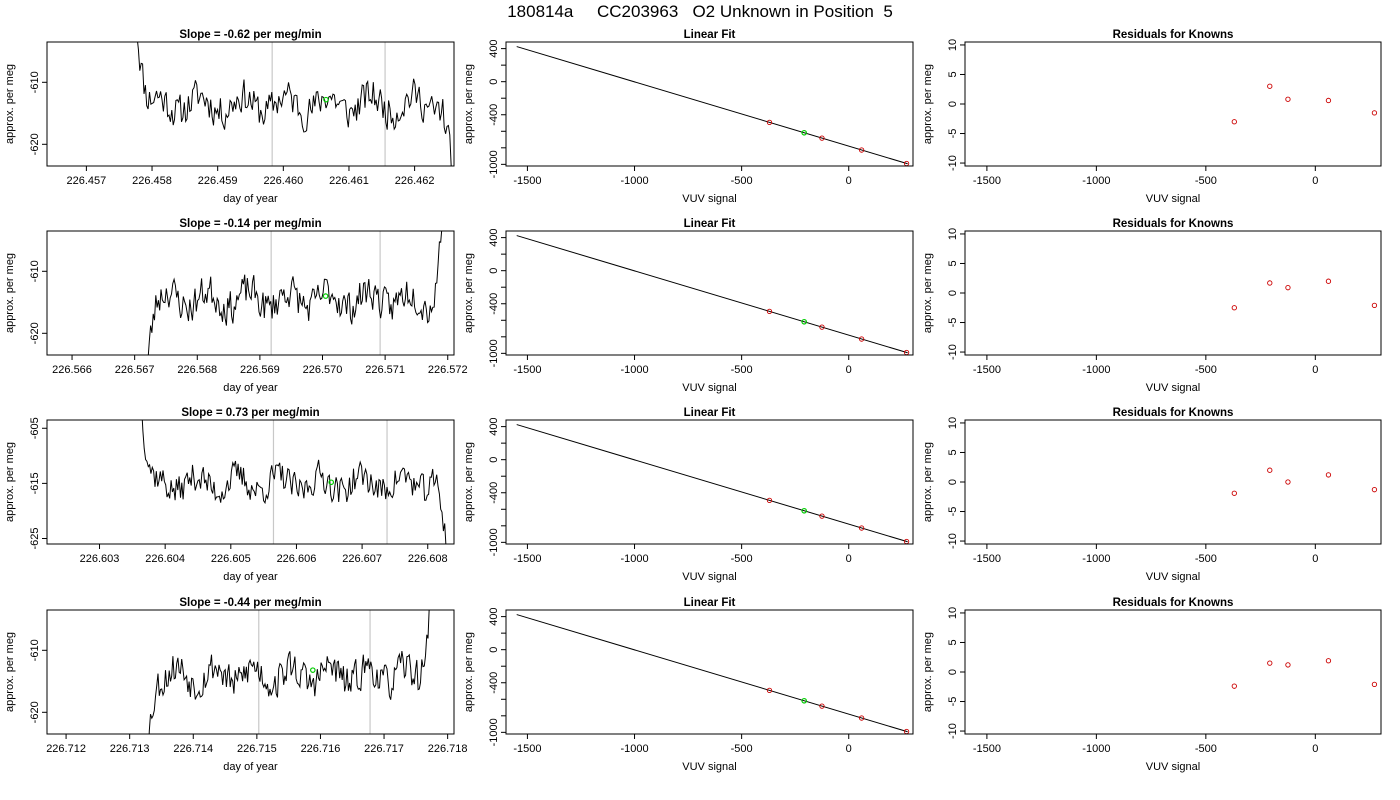 The width and height of the screenshot is (1400, 800). Describe the element at coordinates (321, 749) in the screenshot. I see `x-tick-label: 226.716` at that location.